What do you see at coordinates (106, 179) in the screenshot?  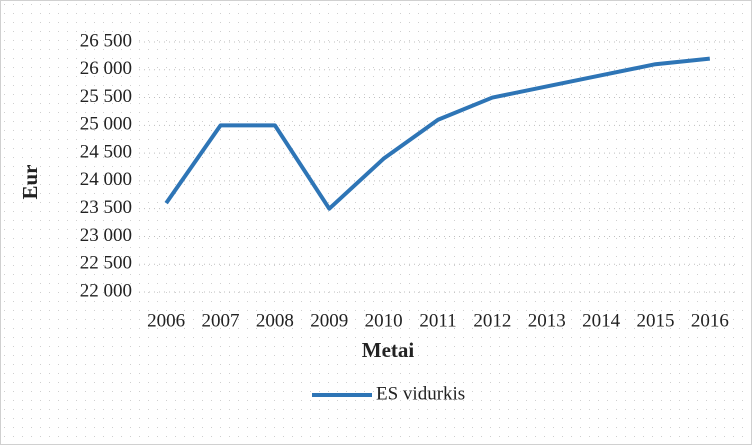 I see `y-tick-label: 24 000` at bounding box center [106, 179].